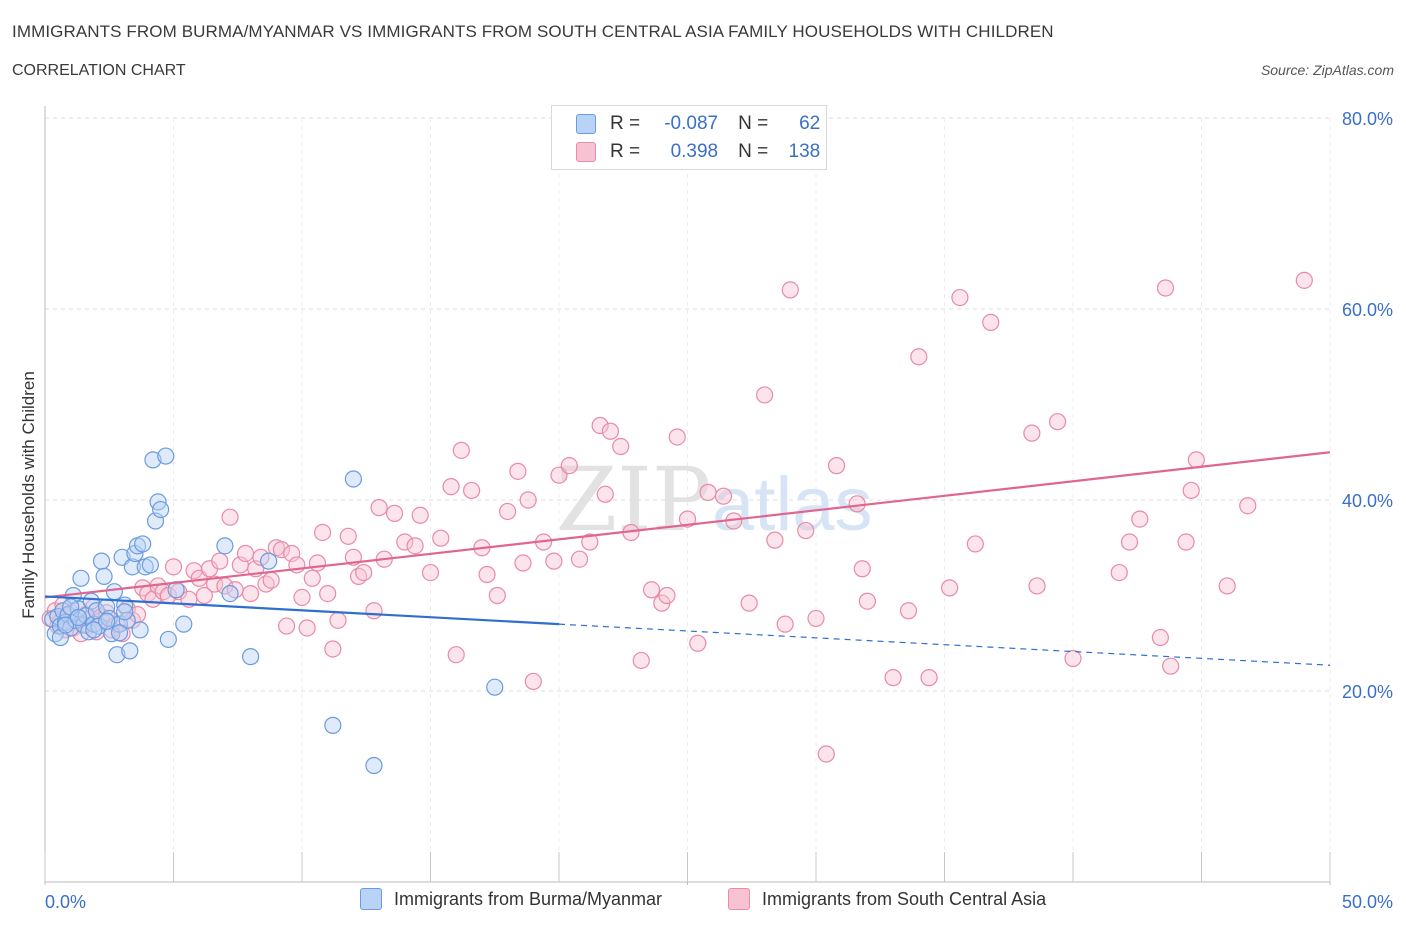  Describe the element at coordinates (792, 504) in the screenshot. I see `watermark-atlas: atlas` at that location.